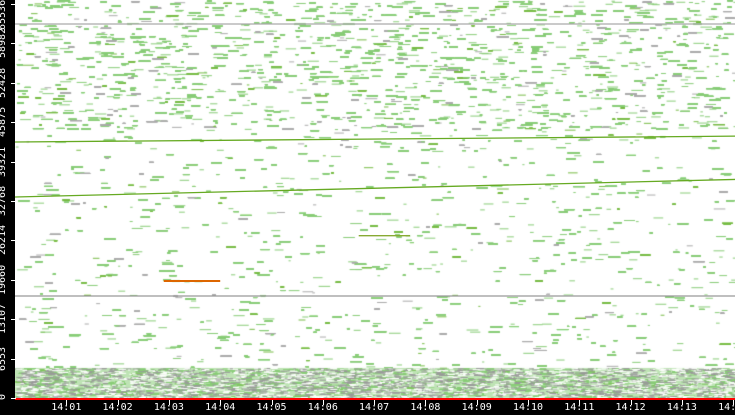 The width and height of the screenshot is (735, 415). What do you see at coordinates (220, 407) in the screenshot?
I see `x-tick-label: 14:04` at bounding box center [220, 407].